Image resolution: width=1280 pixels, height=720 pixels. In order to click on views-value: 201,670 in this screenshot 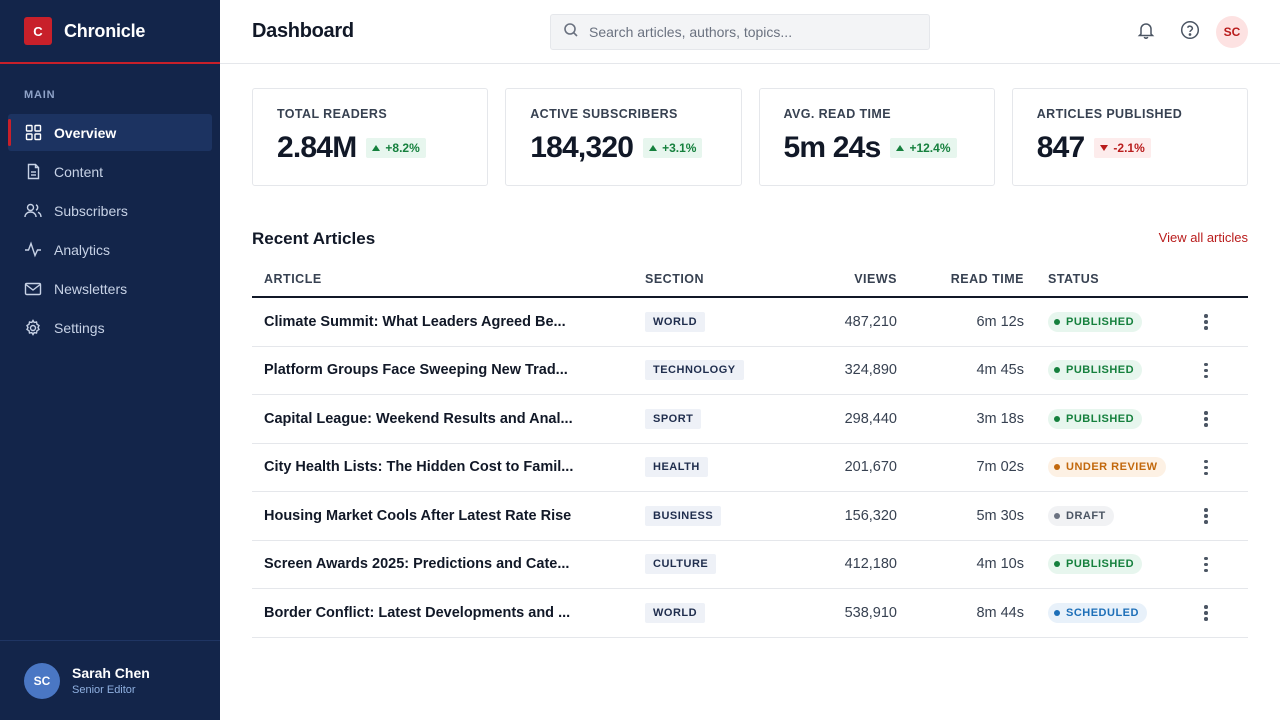, I will do `click(870, 467)`.